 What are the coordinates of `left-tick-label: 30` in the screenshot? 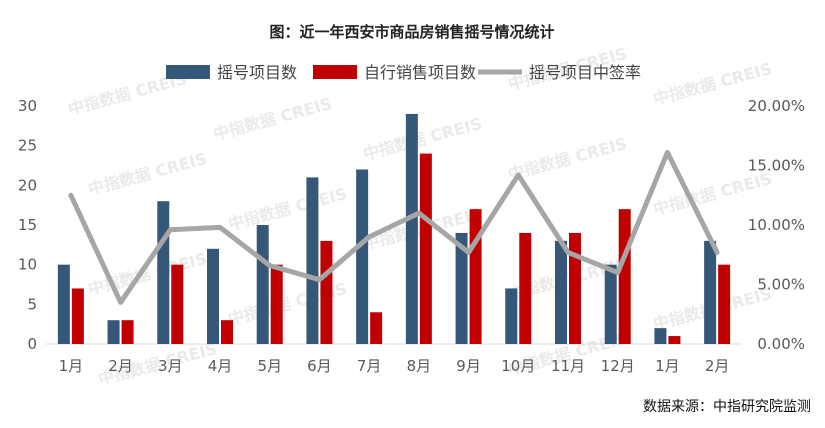 It's located at (27, 106).